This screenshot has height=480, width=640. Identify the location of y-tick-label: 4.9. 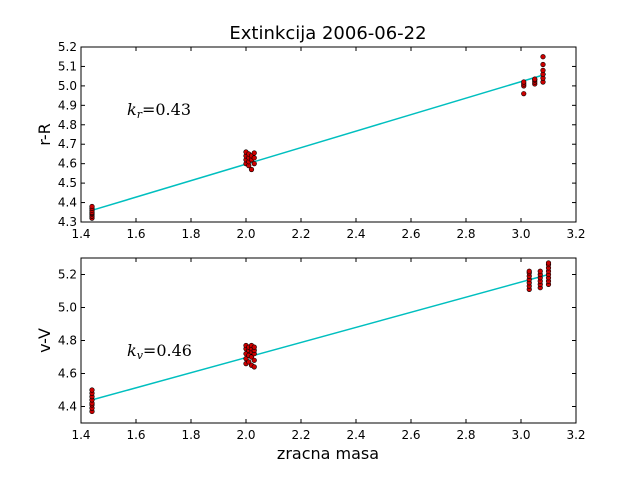
(67, 105).